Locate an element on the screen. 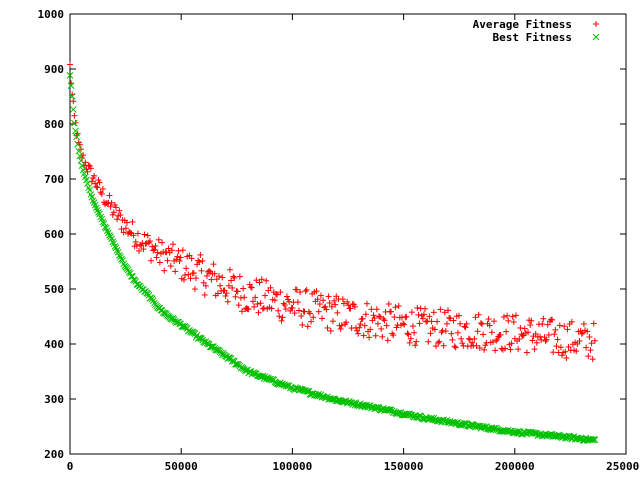  x-tick-label: 50000 is located at coordinates (181, 466).